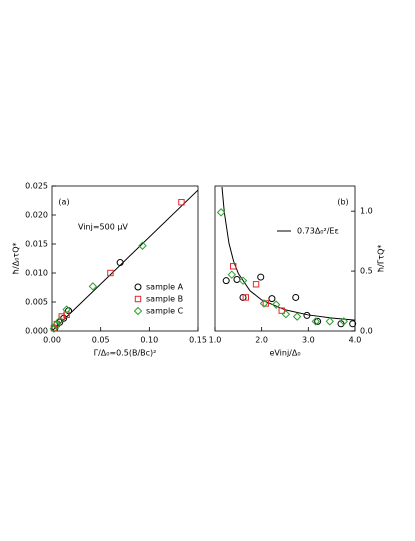 This screenshot has width=415, height=541. I want to click on y-tick-label: 0.020, so click(36, 215).